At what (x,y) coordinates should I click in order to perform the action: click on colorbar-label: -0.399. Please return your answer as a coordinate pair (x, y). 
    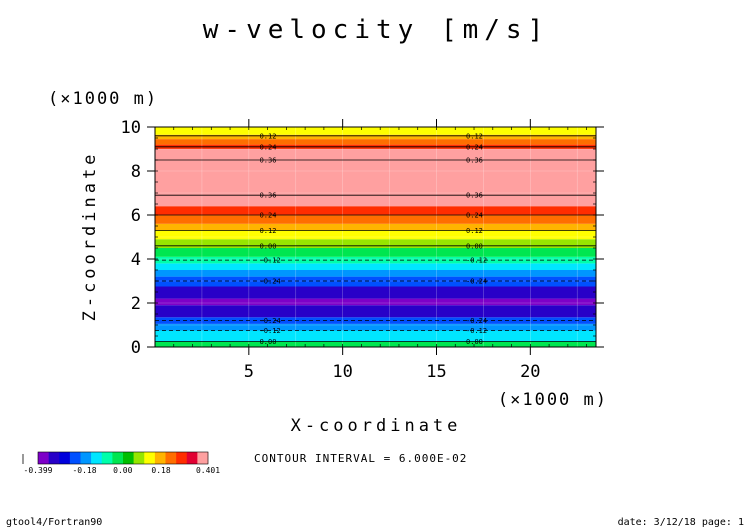
    Looking at the image, I should click on (38, 470).